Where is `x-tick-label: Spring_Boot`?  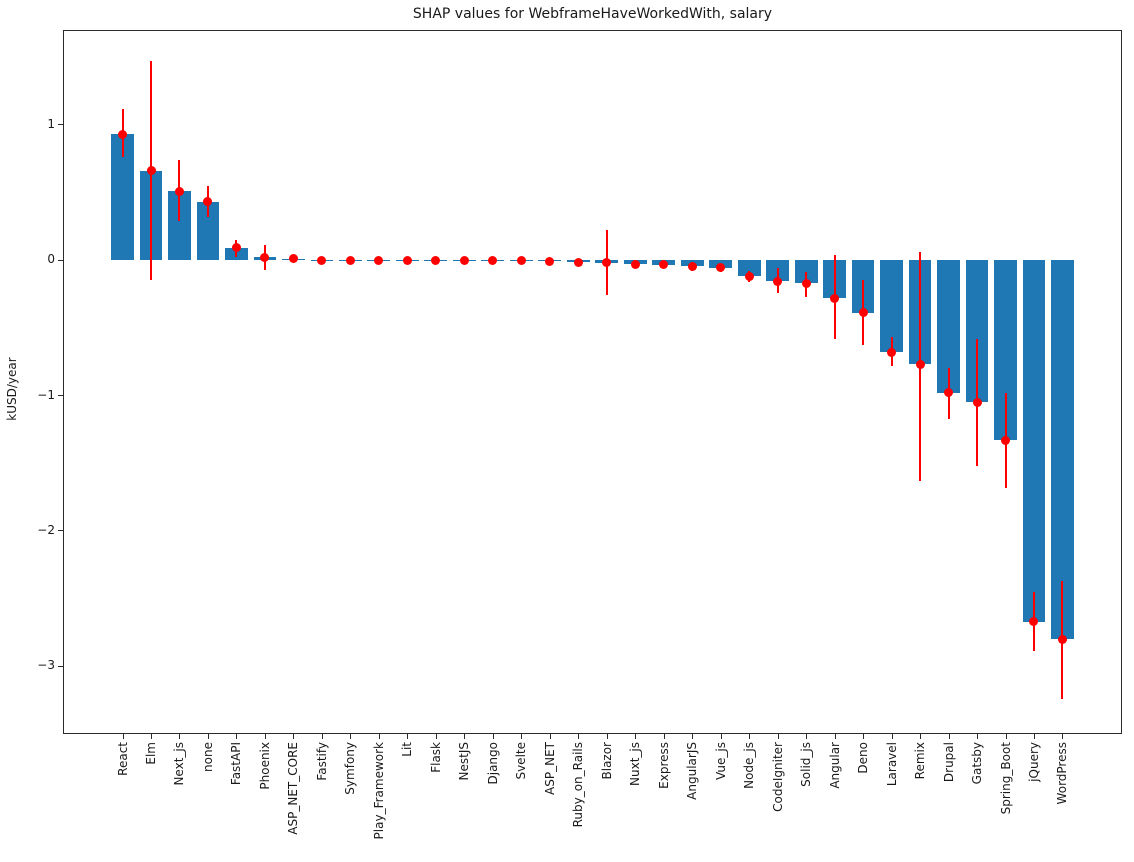
x-tick-label: Spring_Boot is located at coordinates (1005, 778).